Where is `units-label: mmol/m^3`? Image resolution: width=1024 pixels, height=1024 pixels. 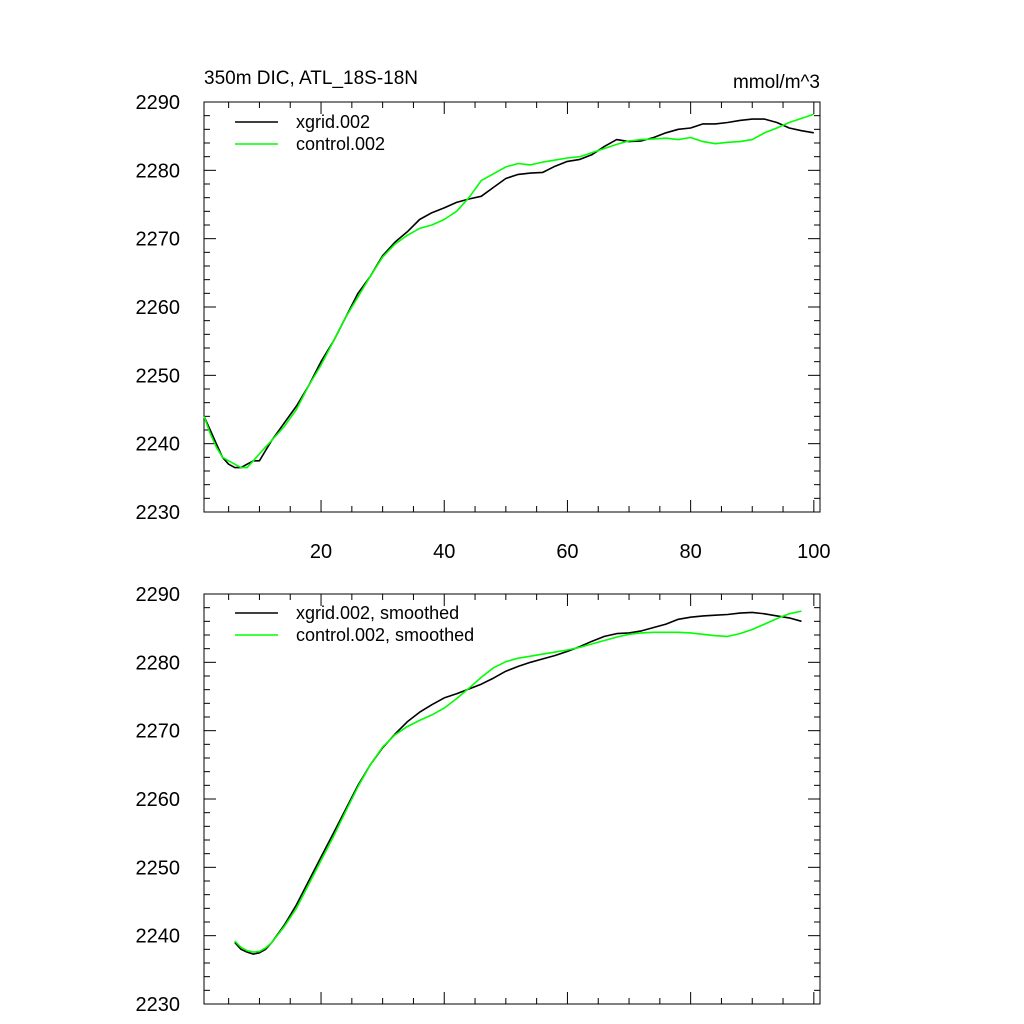 units-label: mmol/m^3 is located at coordinates (776, 82).